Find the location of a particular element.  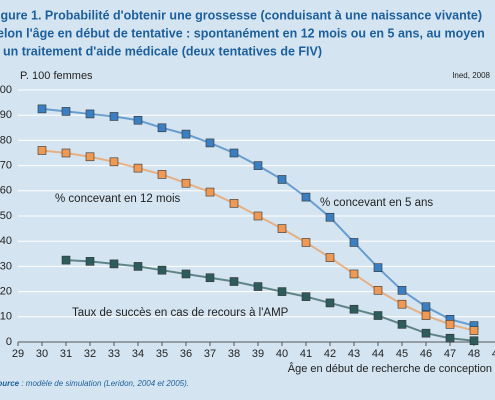

x-tick-label: 37 is located at coordinates (210, 354).